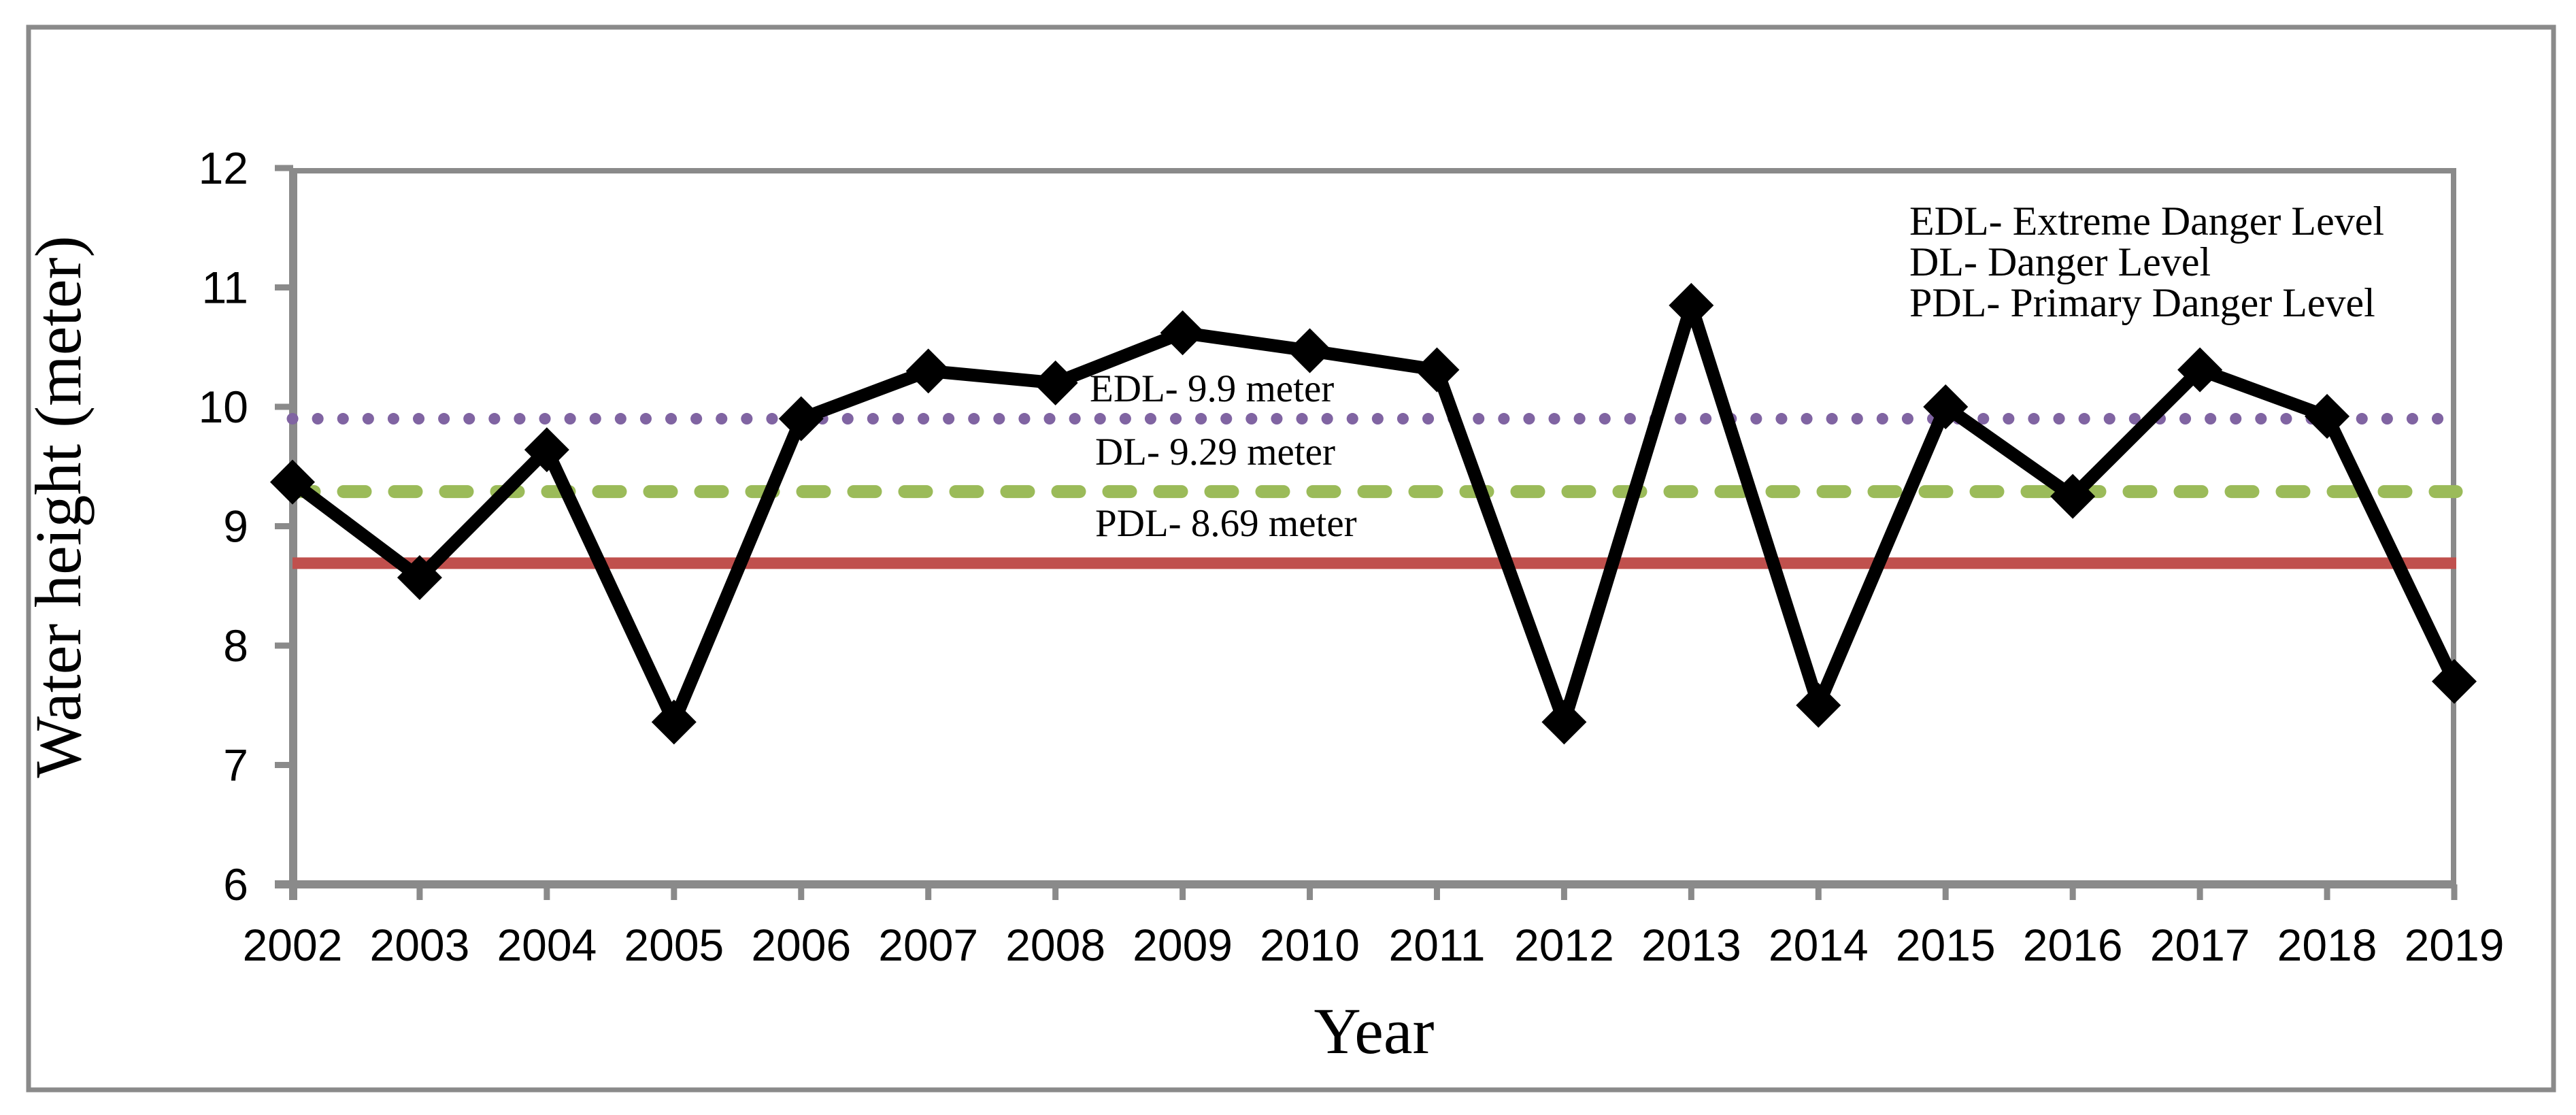 This screenshot has width=2576, height=1115. What do you see at coordinates (235, 526) in the screenshot?
I see `y-tick-label: 9` at bounding box center [235, 526].